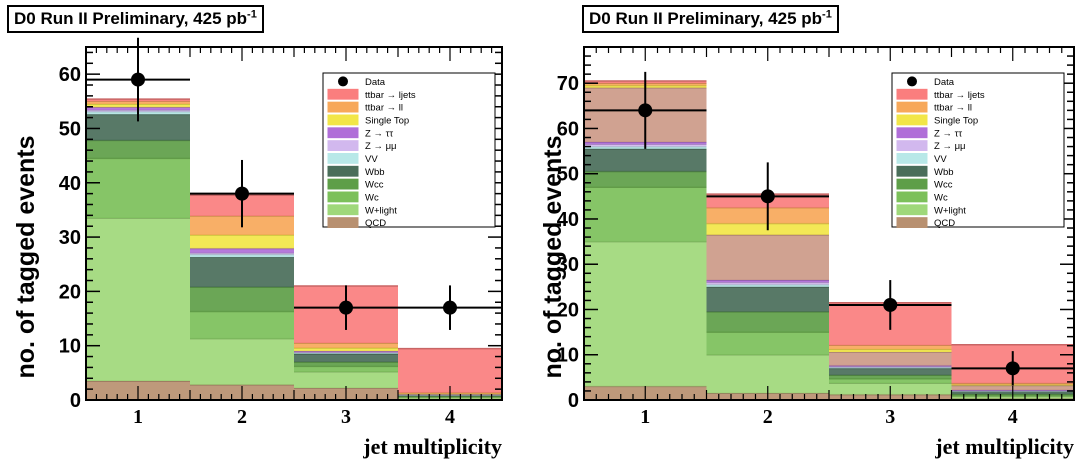 The image size is (1079, 464). Describe the element at coordinates (450, 417) in the screenshot. I see `c0-xtick-label-4: 4` at that location.